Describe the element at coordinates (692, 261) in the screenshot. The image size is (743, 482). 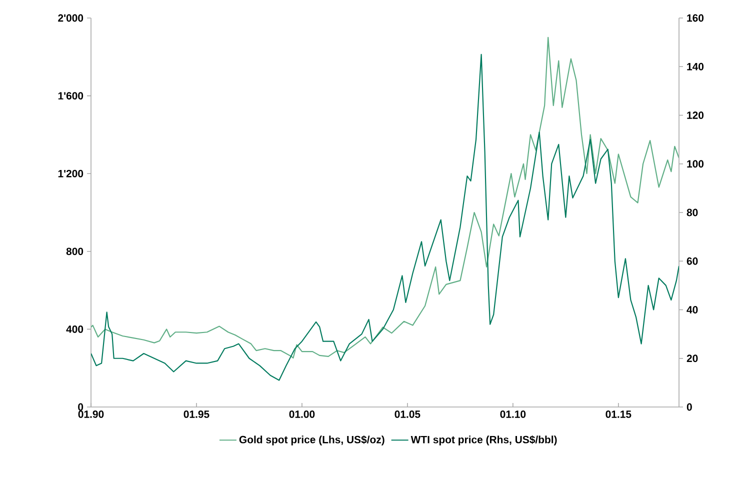
I see `y2-tick-label: 60` at that location.